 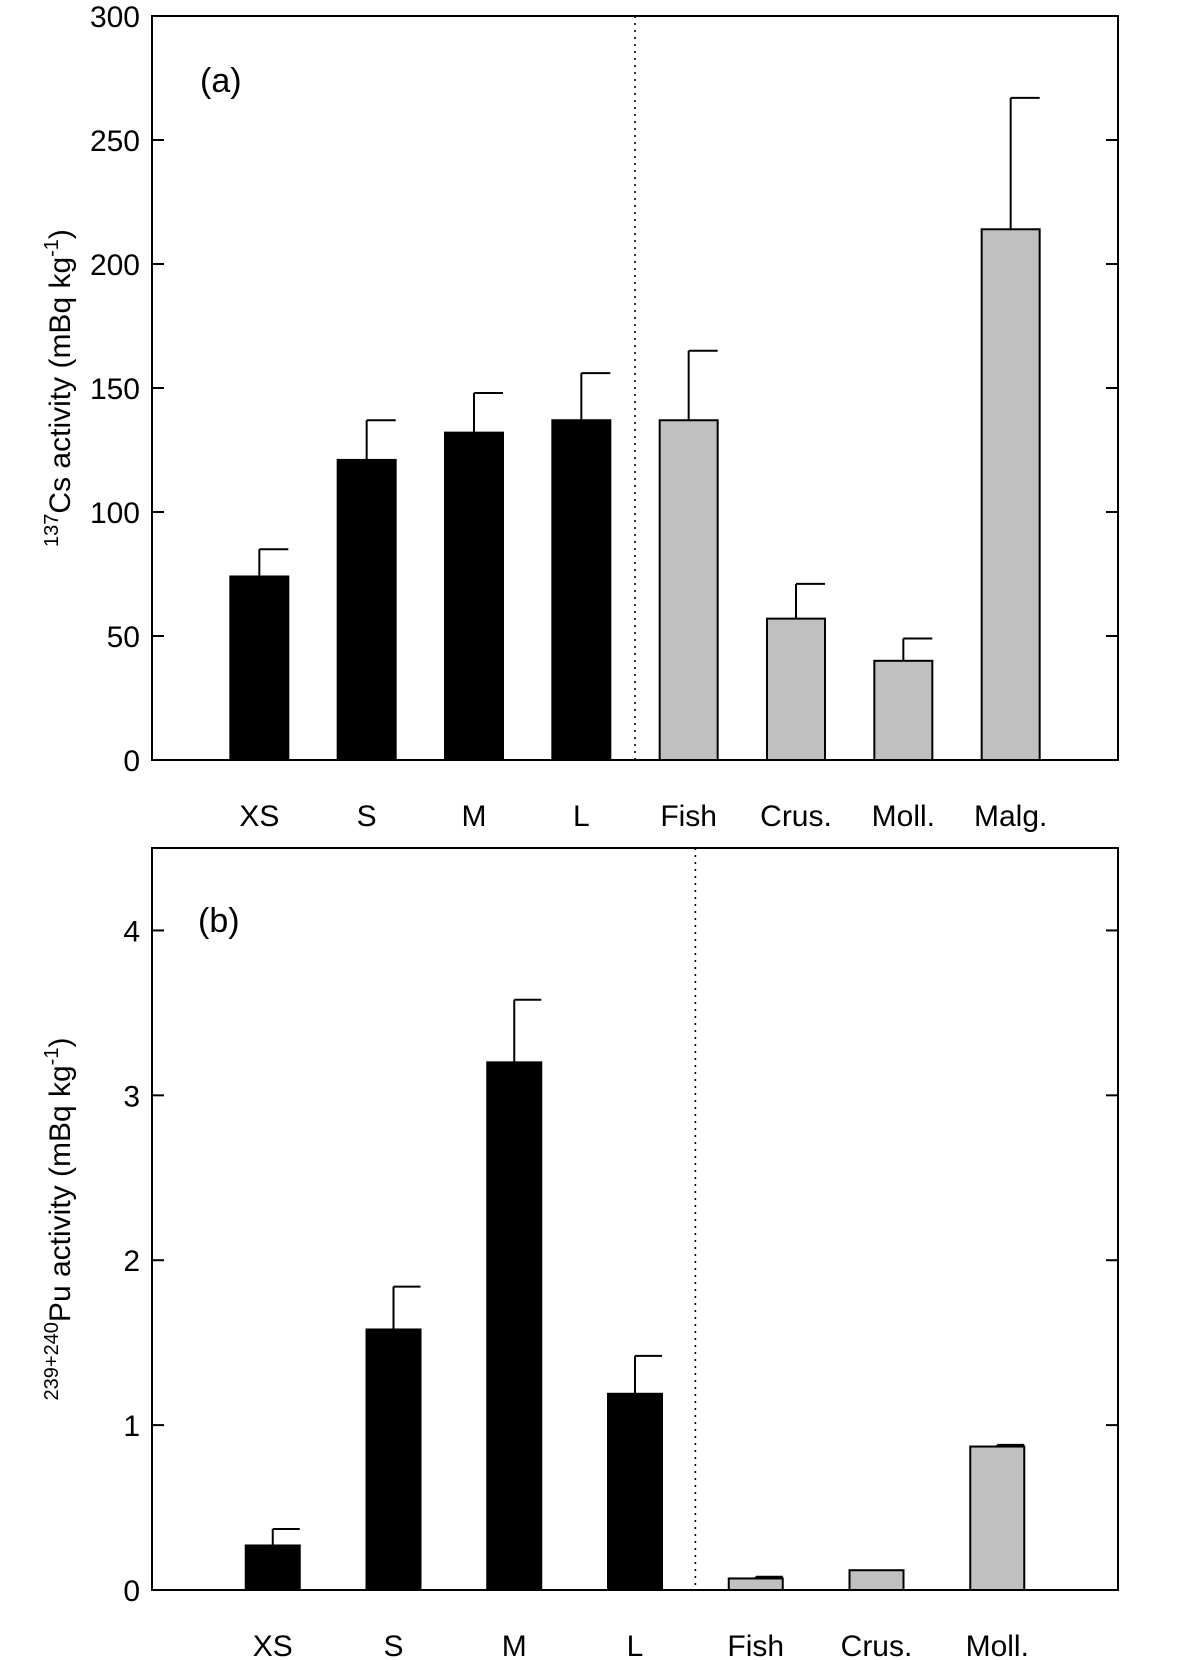 What do you see at coordinates (219, 921) in the screenshot?
I see `panel-label: (b)` at bounding box center [219, 921].